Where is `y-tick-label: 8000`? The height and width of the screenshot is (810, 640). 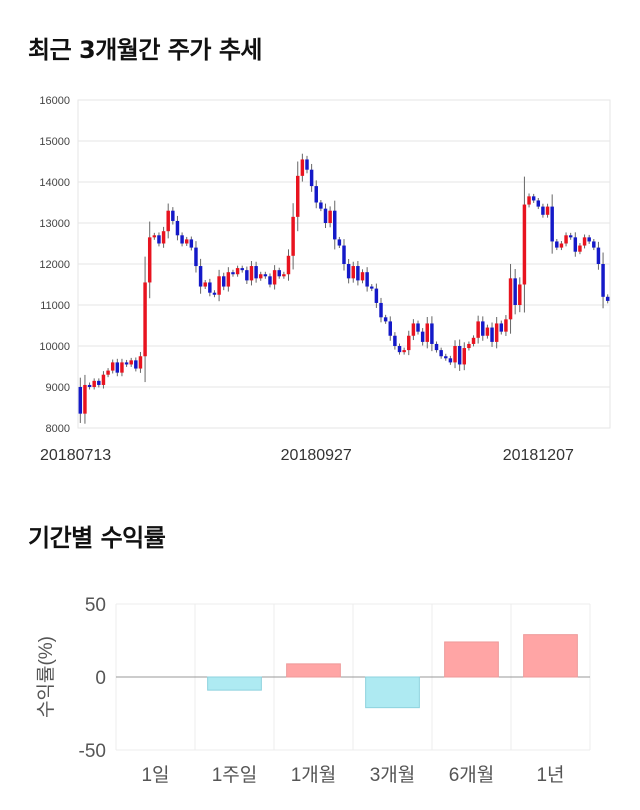 y-tick-label: 8000 is located at coordinates (58, 429).